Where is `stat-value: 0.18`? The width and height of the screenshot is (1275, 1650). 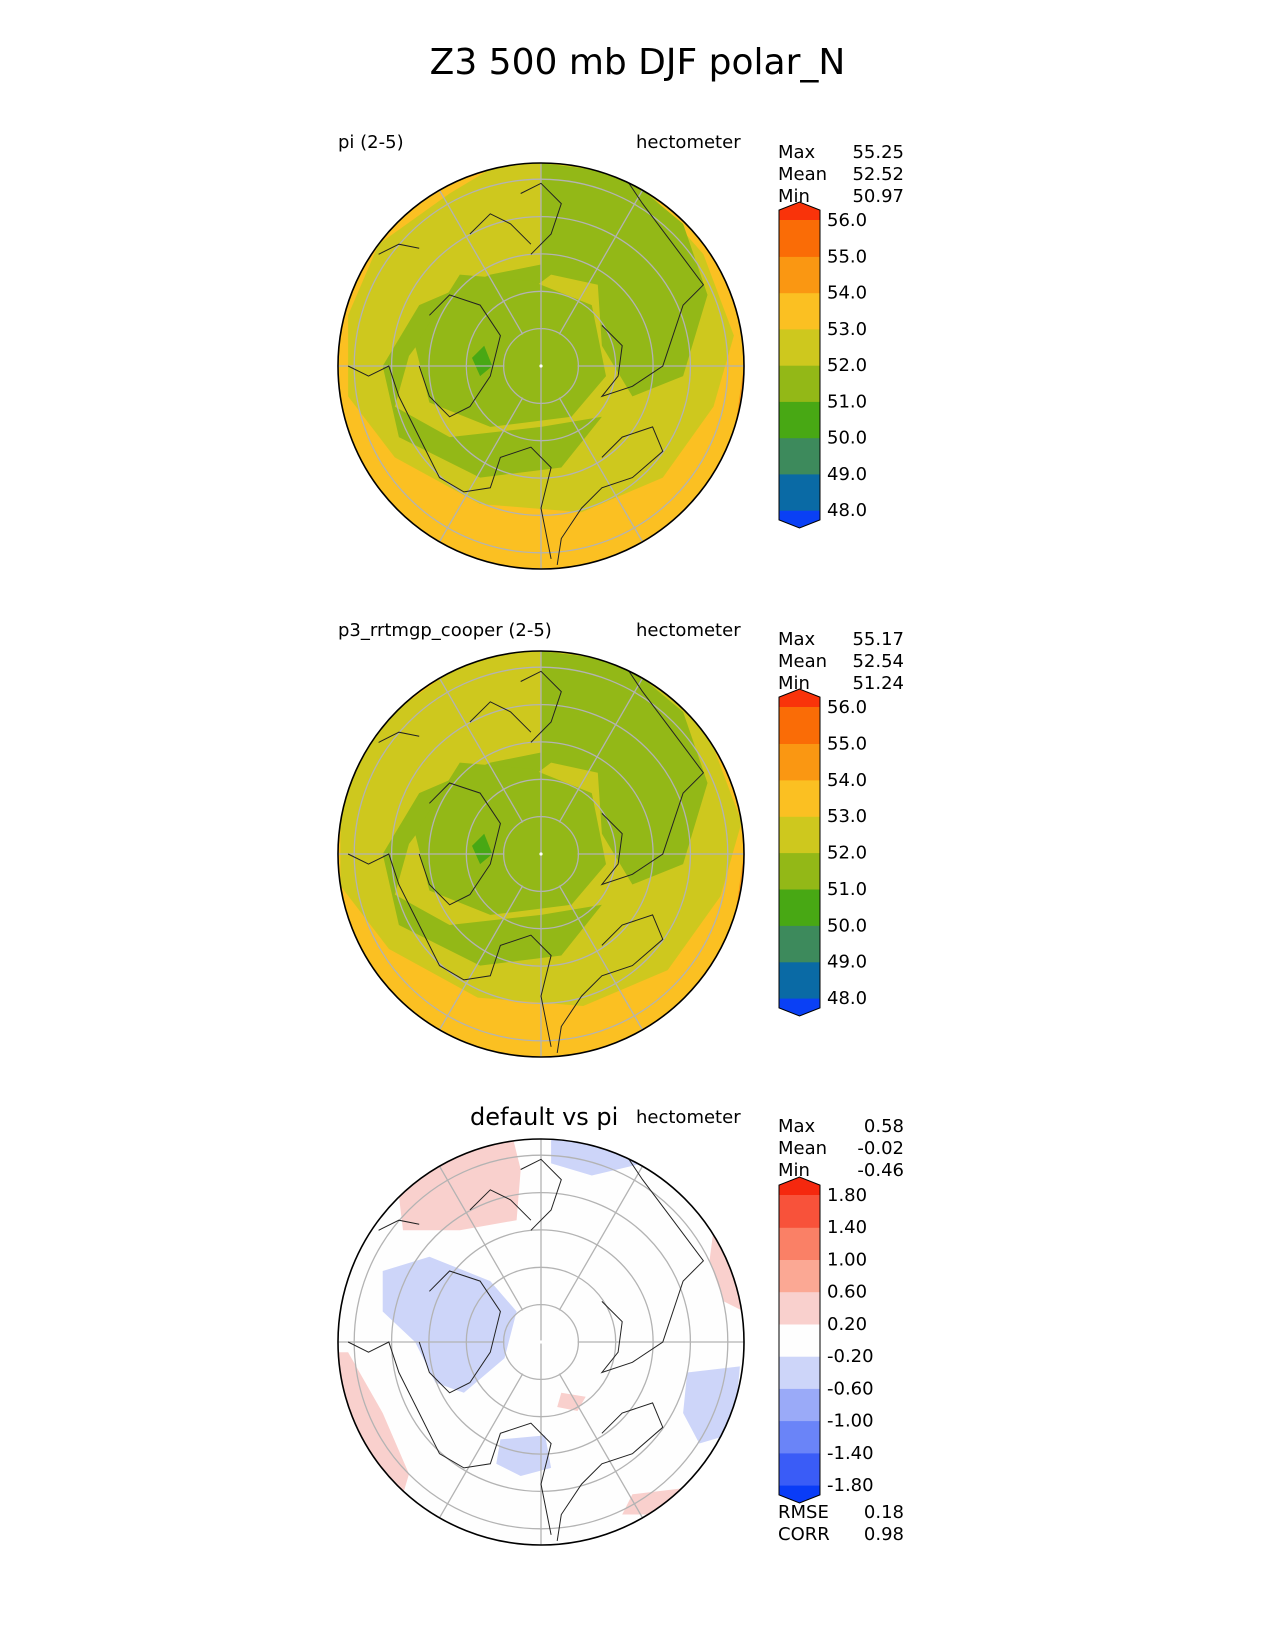
stat-value: 0.18 is located at coordinates (883, 1512).